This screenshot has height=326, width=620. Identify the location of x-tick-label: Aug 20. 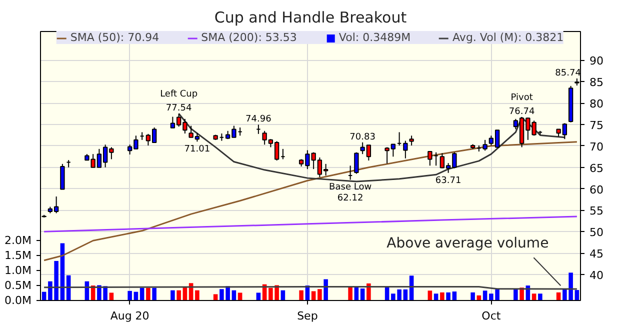
(130, 316).